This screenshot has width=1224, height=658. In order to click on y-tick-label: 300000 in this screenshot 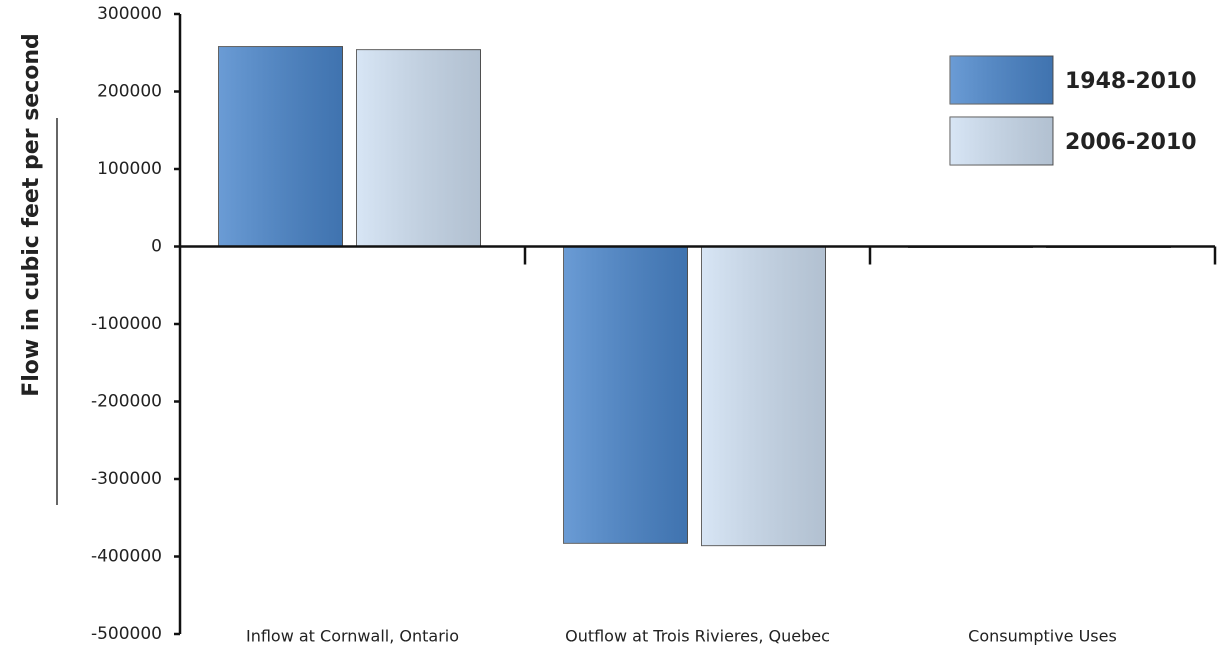, I will do `click(129, 14)`.